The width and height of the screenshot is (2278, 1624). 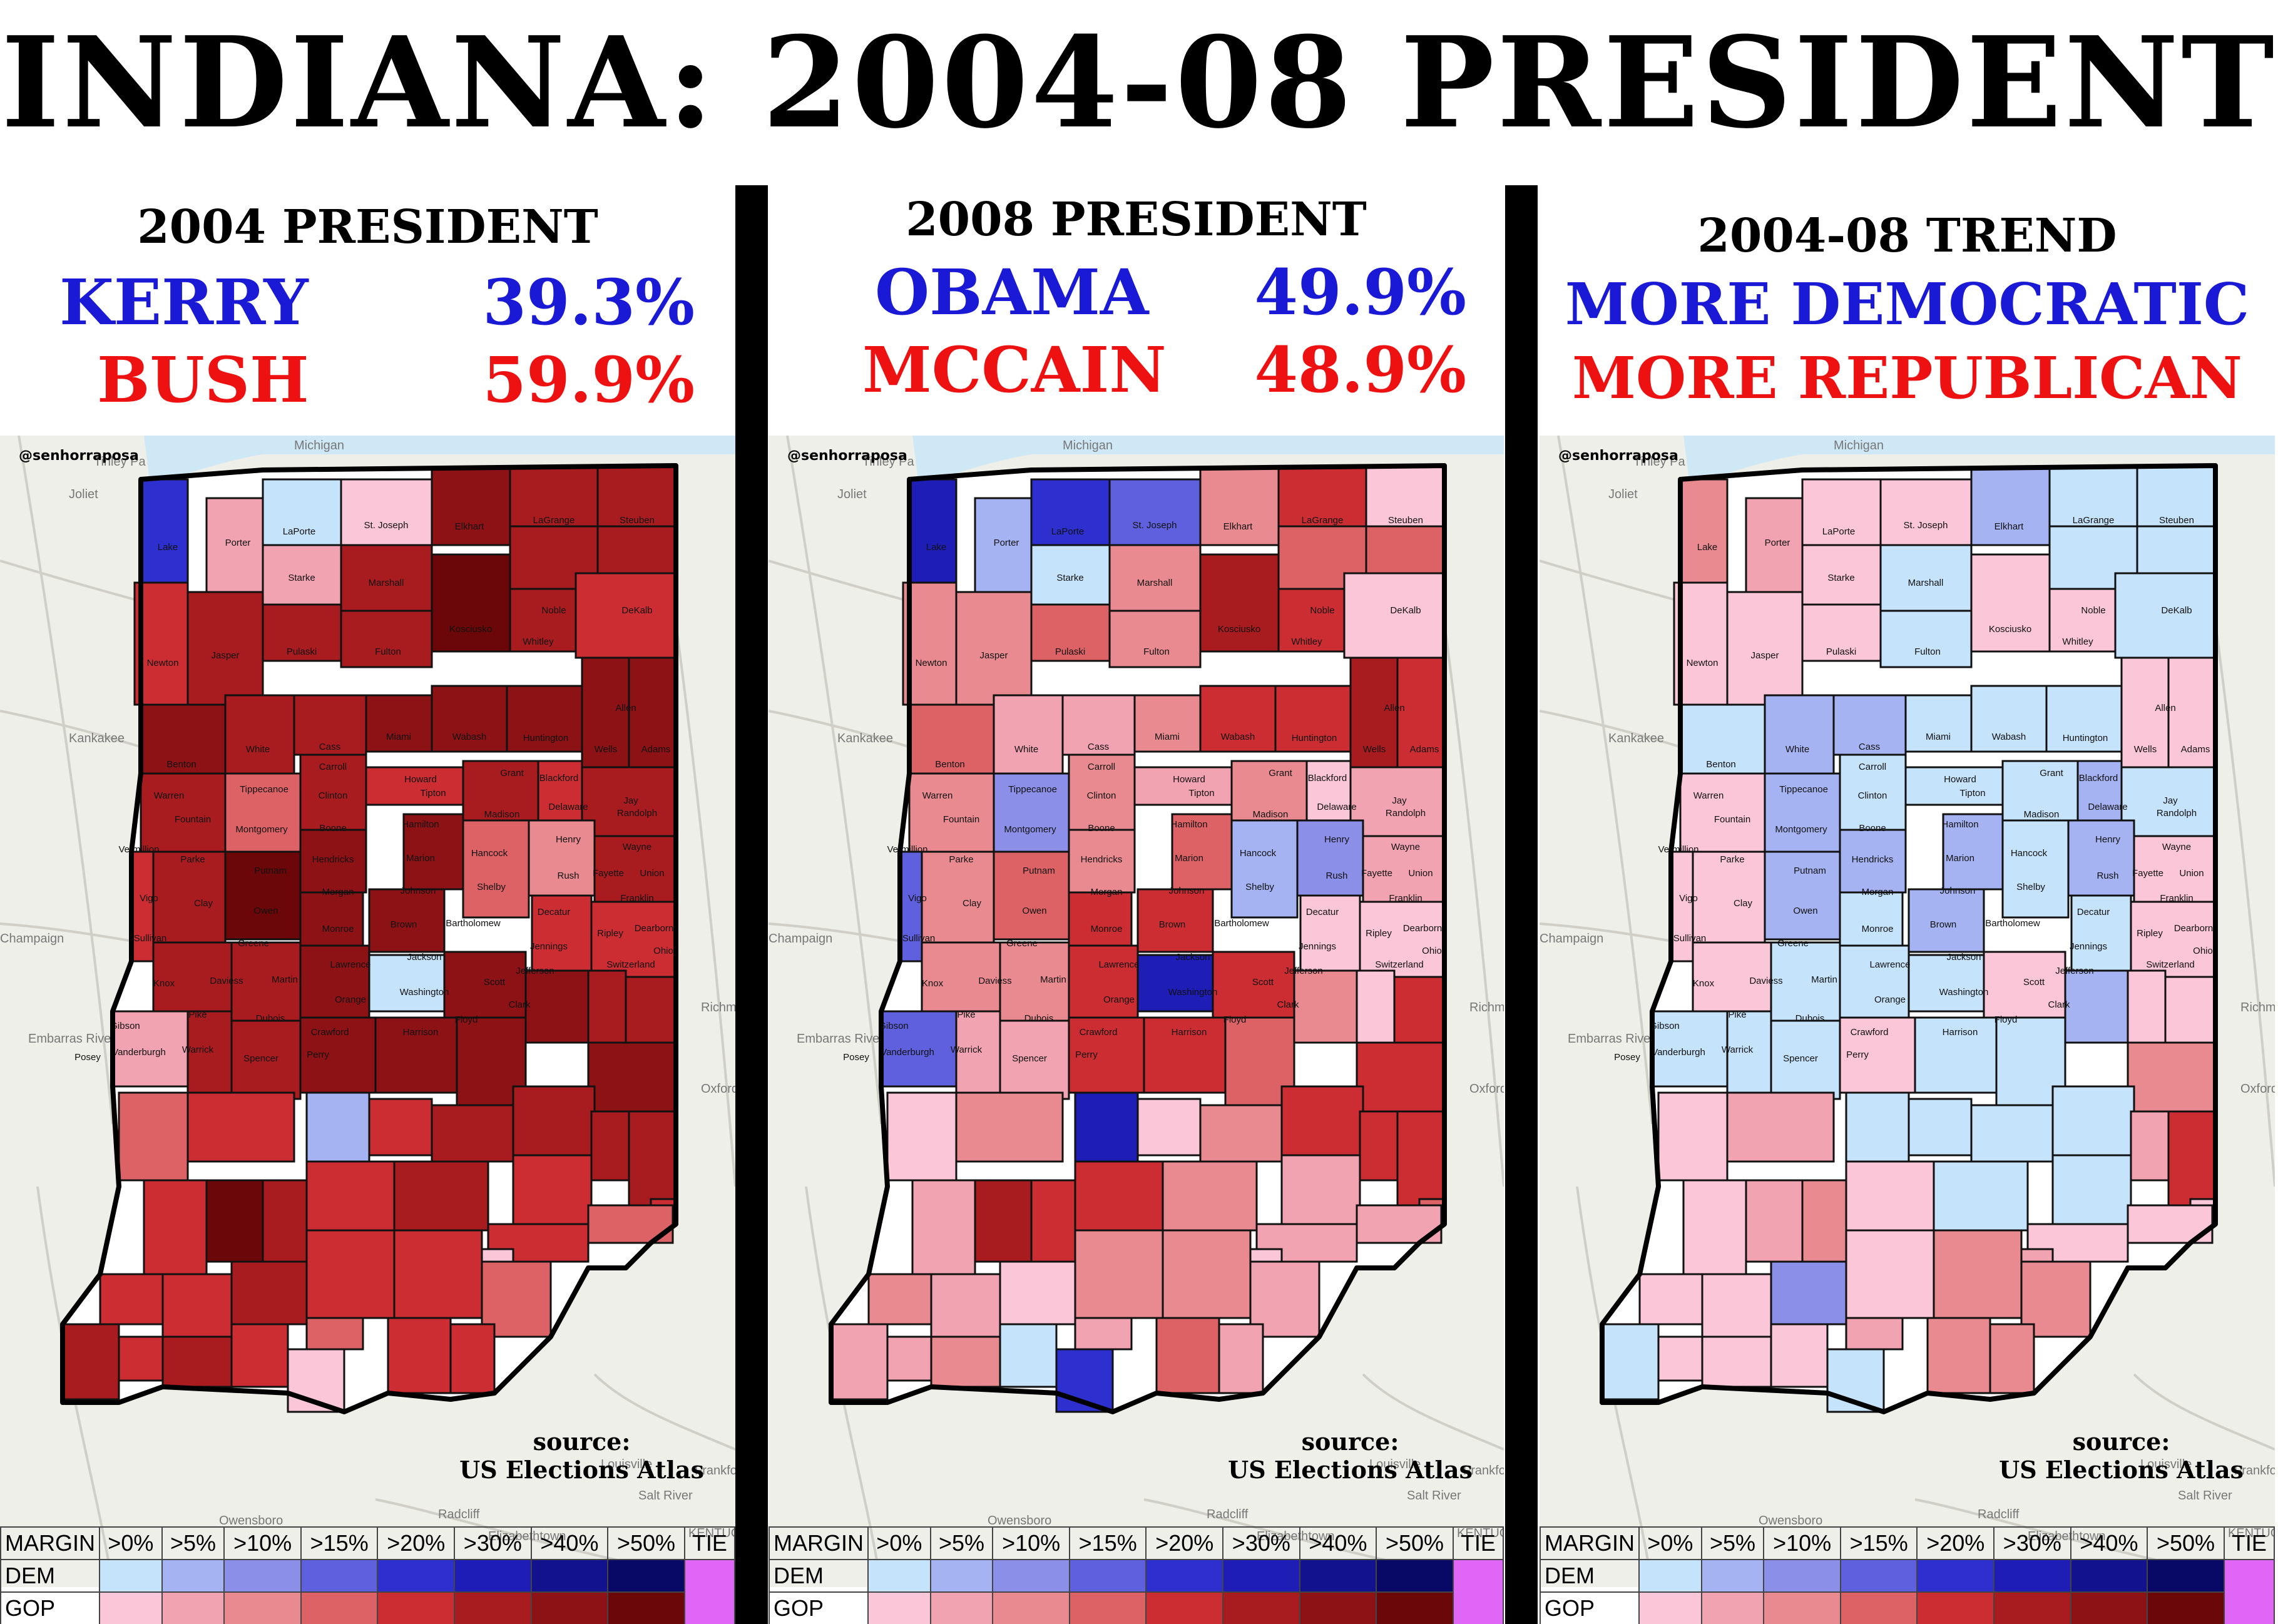 What do you see at coordinates (240, 1127) in the screenshot?
I see `county-greene` at bounding box center [240, 1127].